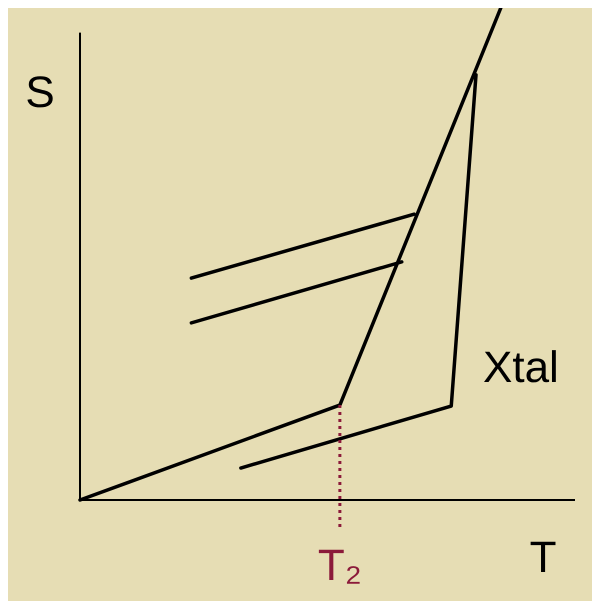  Describe the element at coordinates (543, 557) in the screenshot. I see `x-axis-title: T` at that location.